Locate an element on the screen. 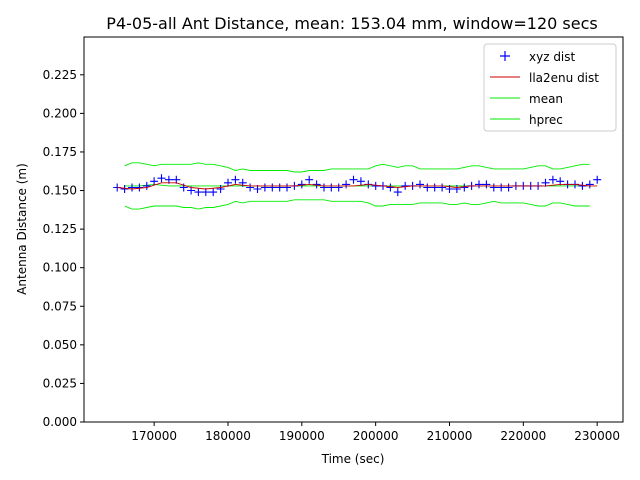 This screenshot has height=480, width=640. x-tick-label: 200000 is located at coordinates (376, 436).